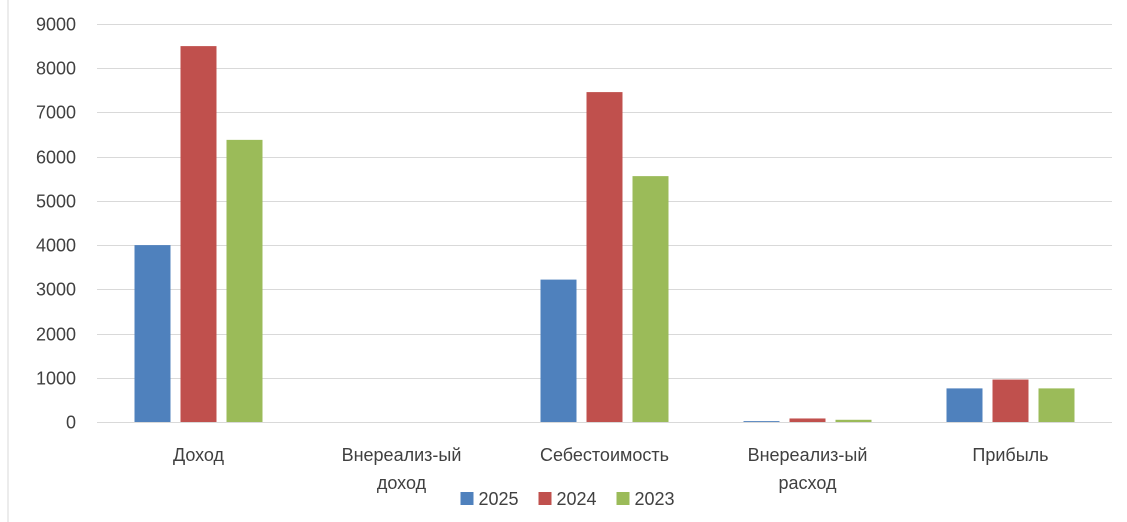 Image resolution: width=1127 pixels, height=522 pixels. What do you see at coordinates (56, 25) in the screenshot?
I see `y-tick-label: 9000` at bounding box center [56, 25].